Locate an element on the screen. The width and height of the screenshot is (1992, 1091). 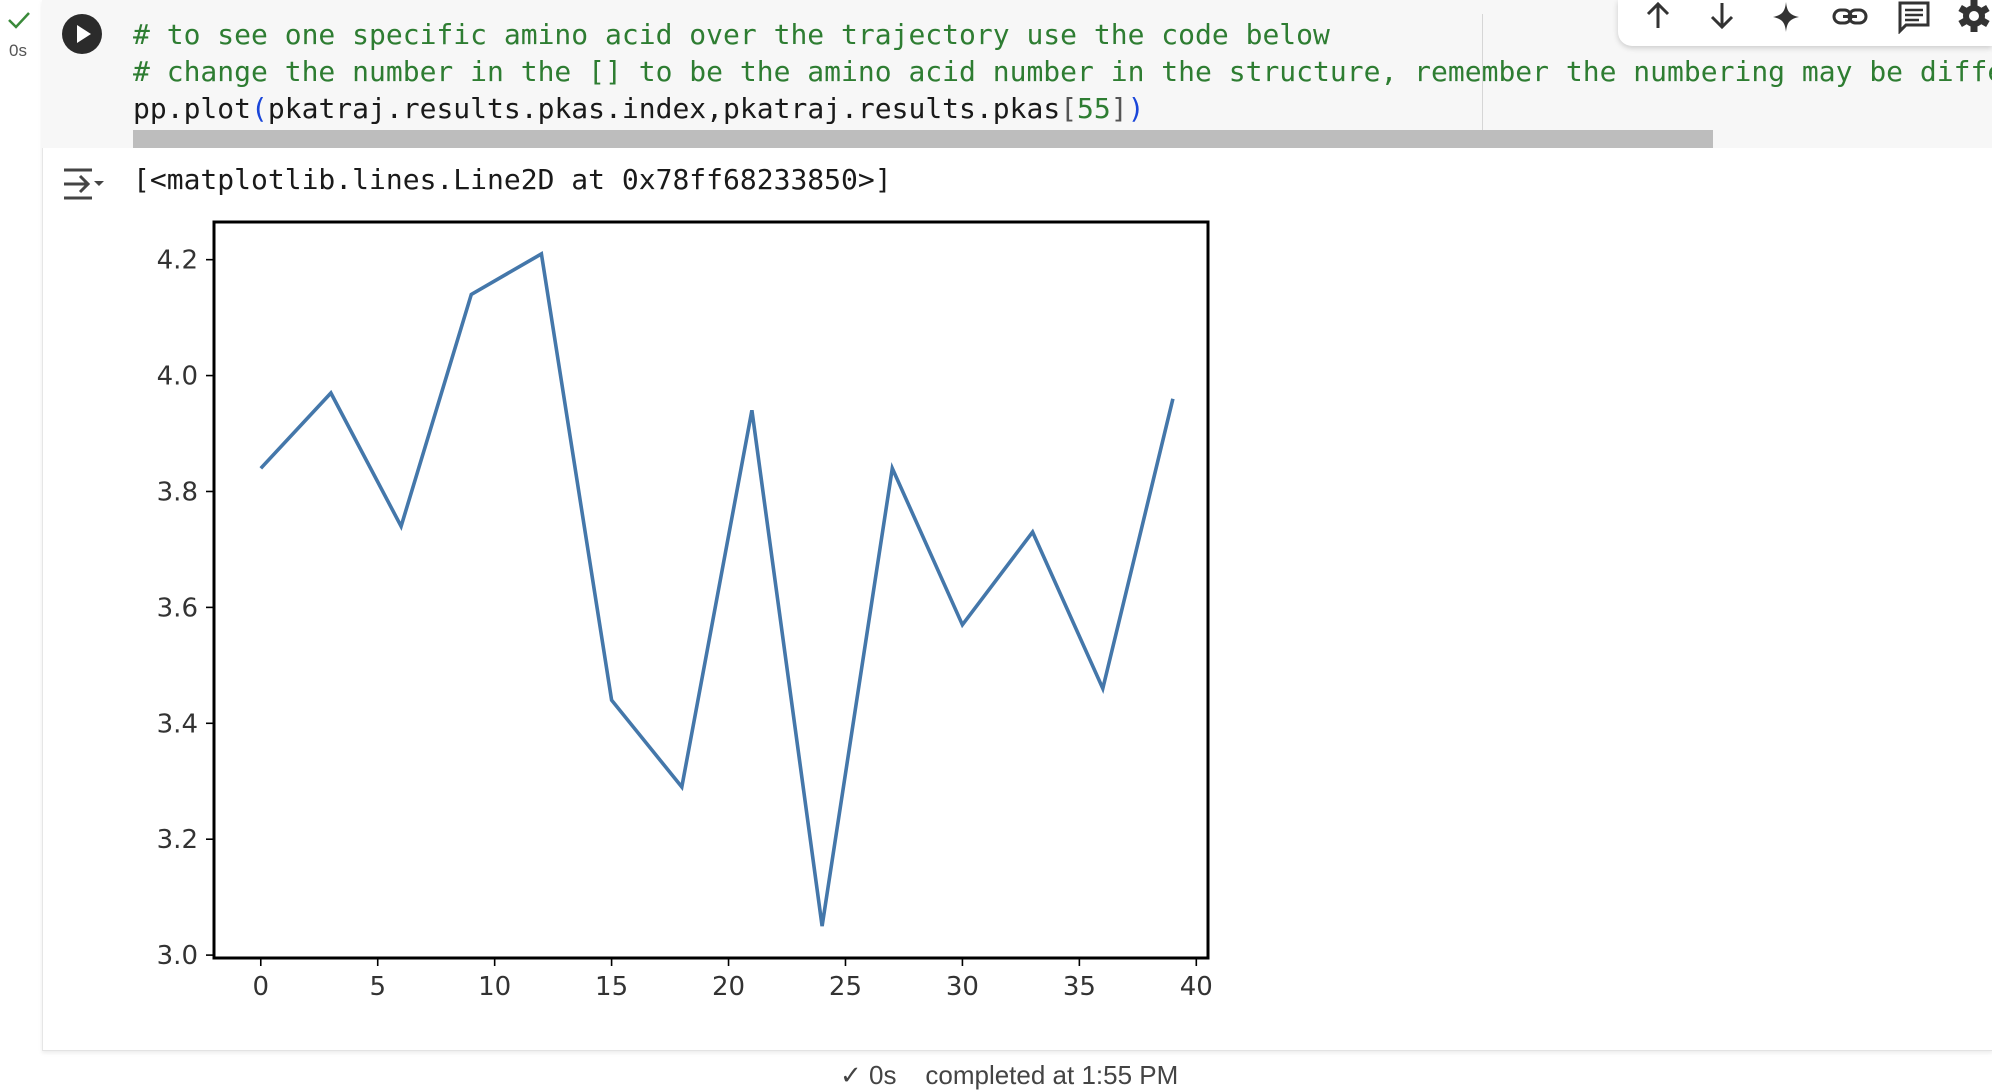
y-tick-label: 3.8 is located at coordinates (177, 492).